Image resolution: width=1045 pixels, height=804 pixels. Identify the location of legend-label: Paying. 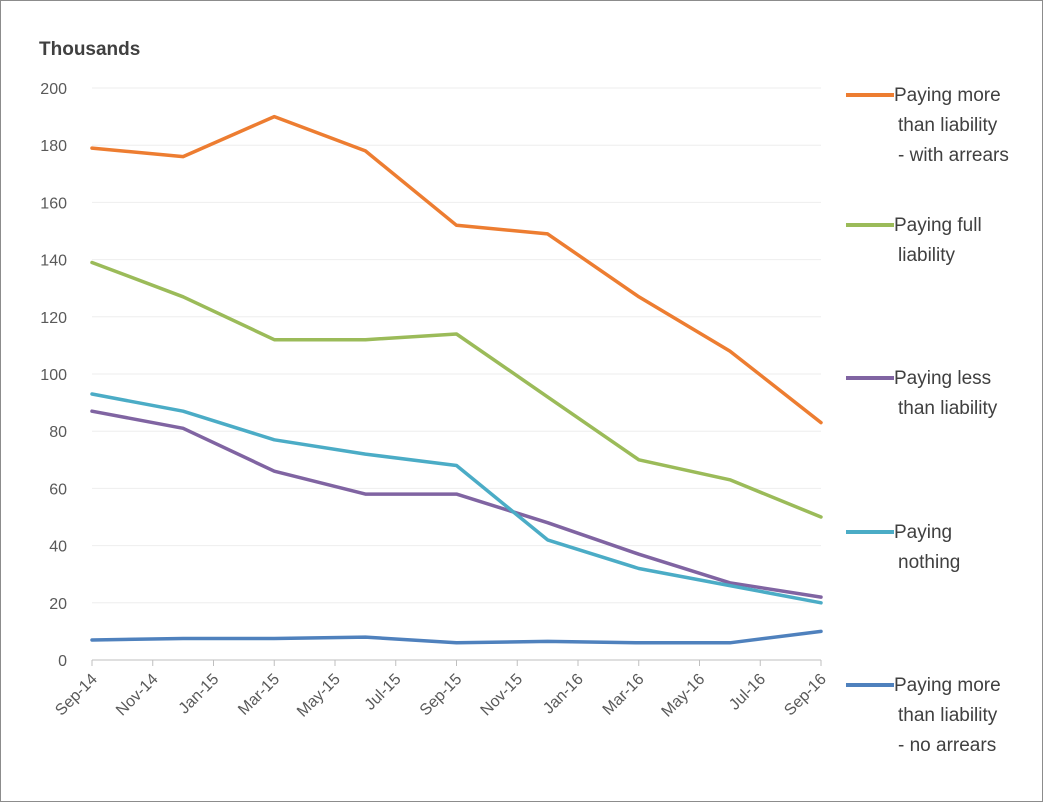
(923, 532).